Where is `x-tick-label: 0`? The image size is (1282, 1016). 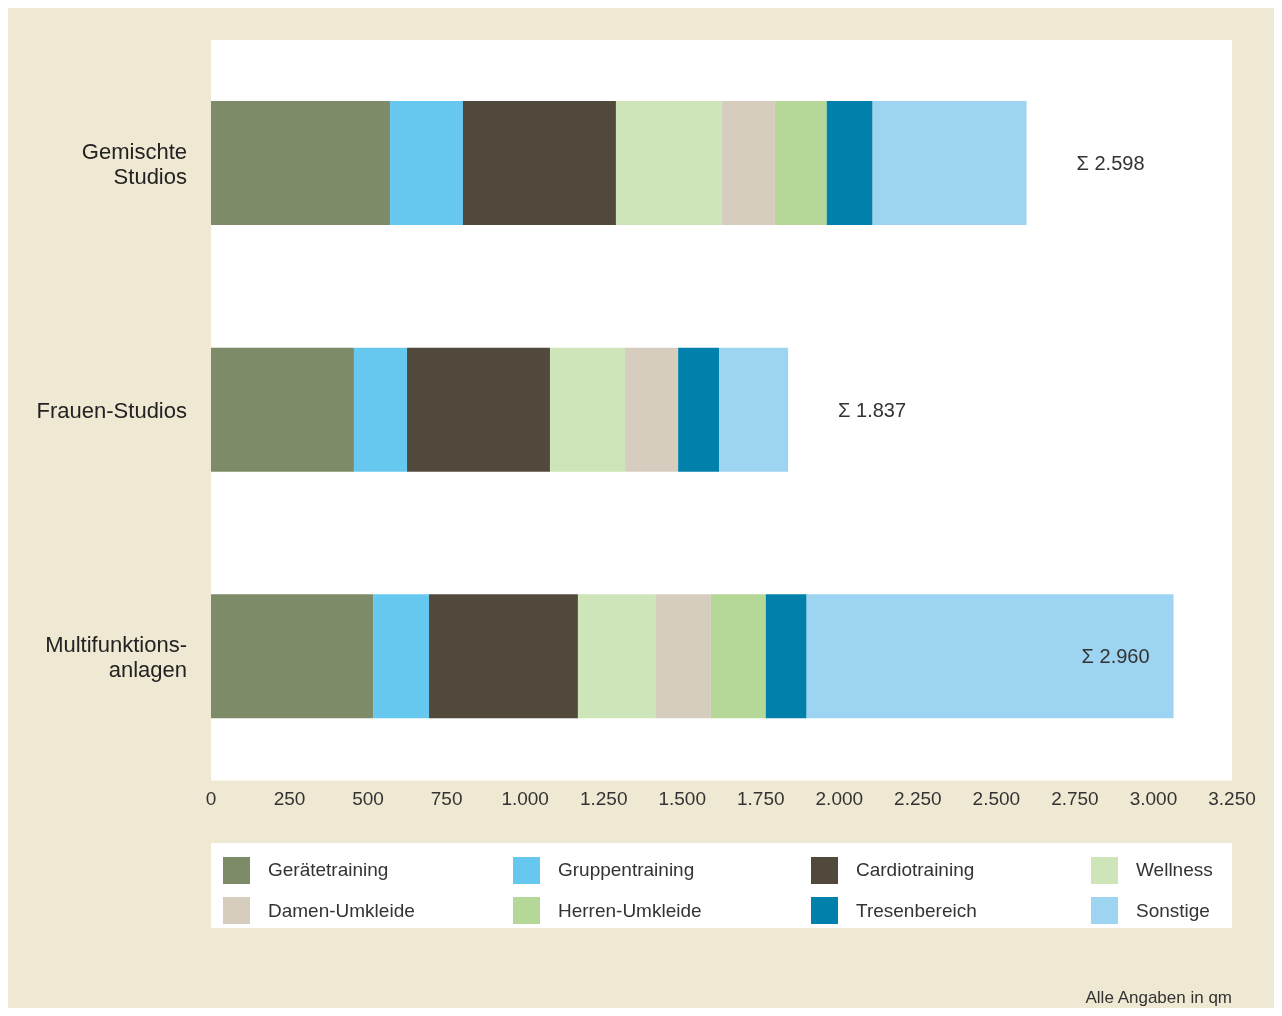
x-tick-label: 0 is located at coordinates (211, 799).